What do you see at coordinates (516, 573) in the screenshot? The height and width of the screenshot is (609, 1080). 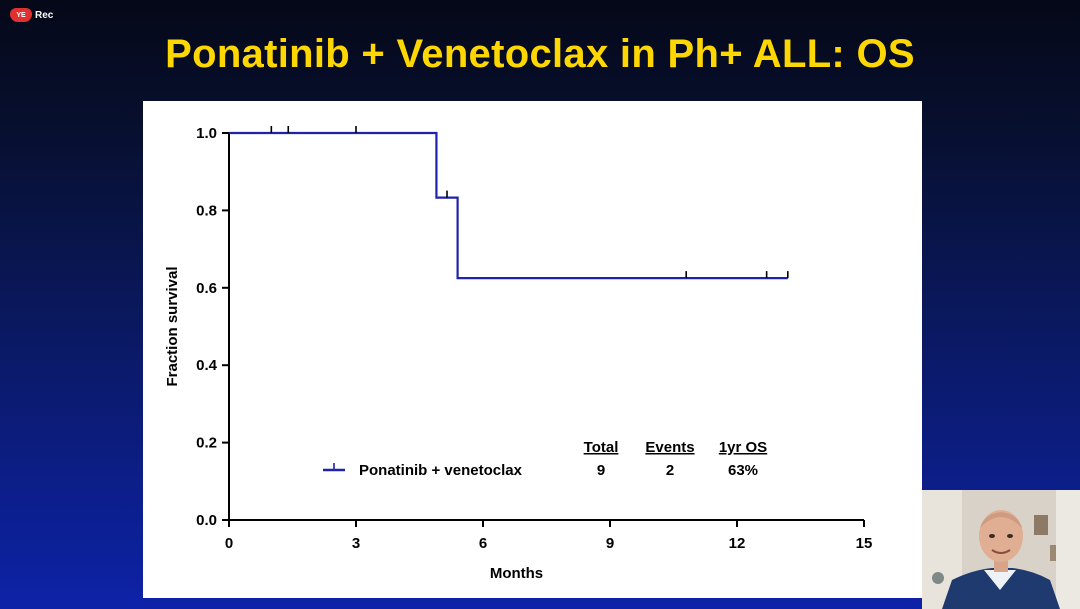 I see `x-axis-title: Months` at bounding box center [516, 573].